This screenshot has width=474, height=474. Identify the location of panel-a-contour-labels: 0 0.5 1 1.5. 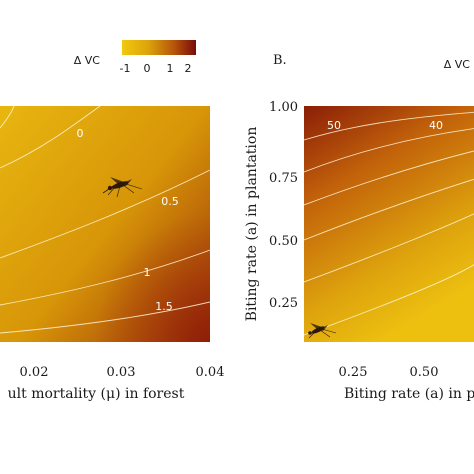
(128, 220).